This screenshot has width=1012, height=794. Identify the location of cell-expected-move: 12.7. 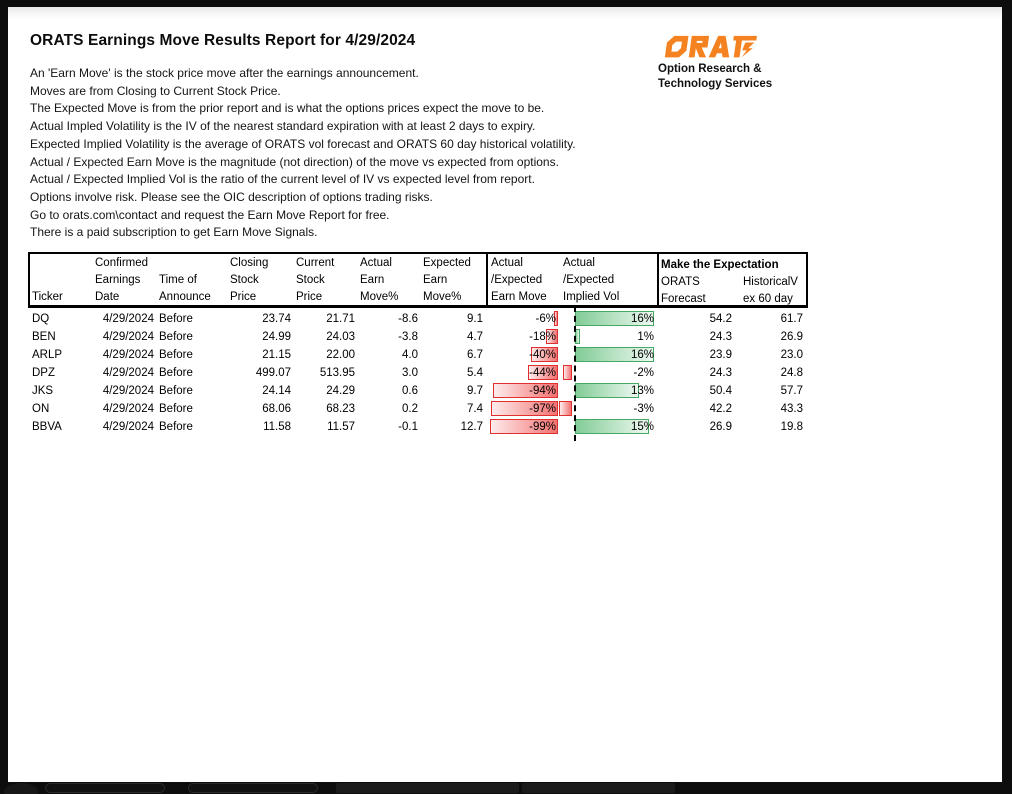
(471, 427).